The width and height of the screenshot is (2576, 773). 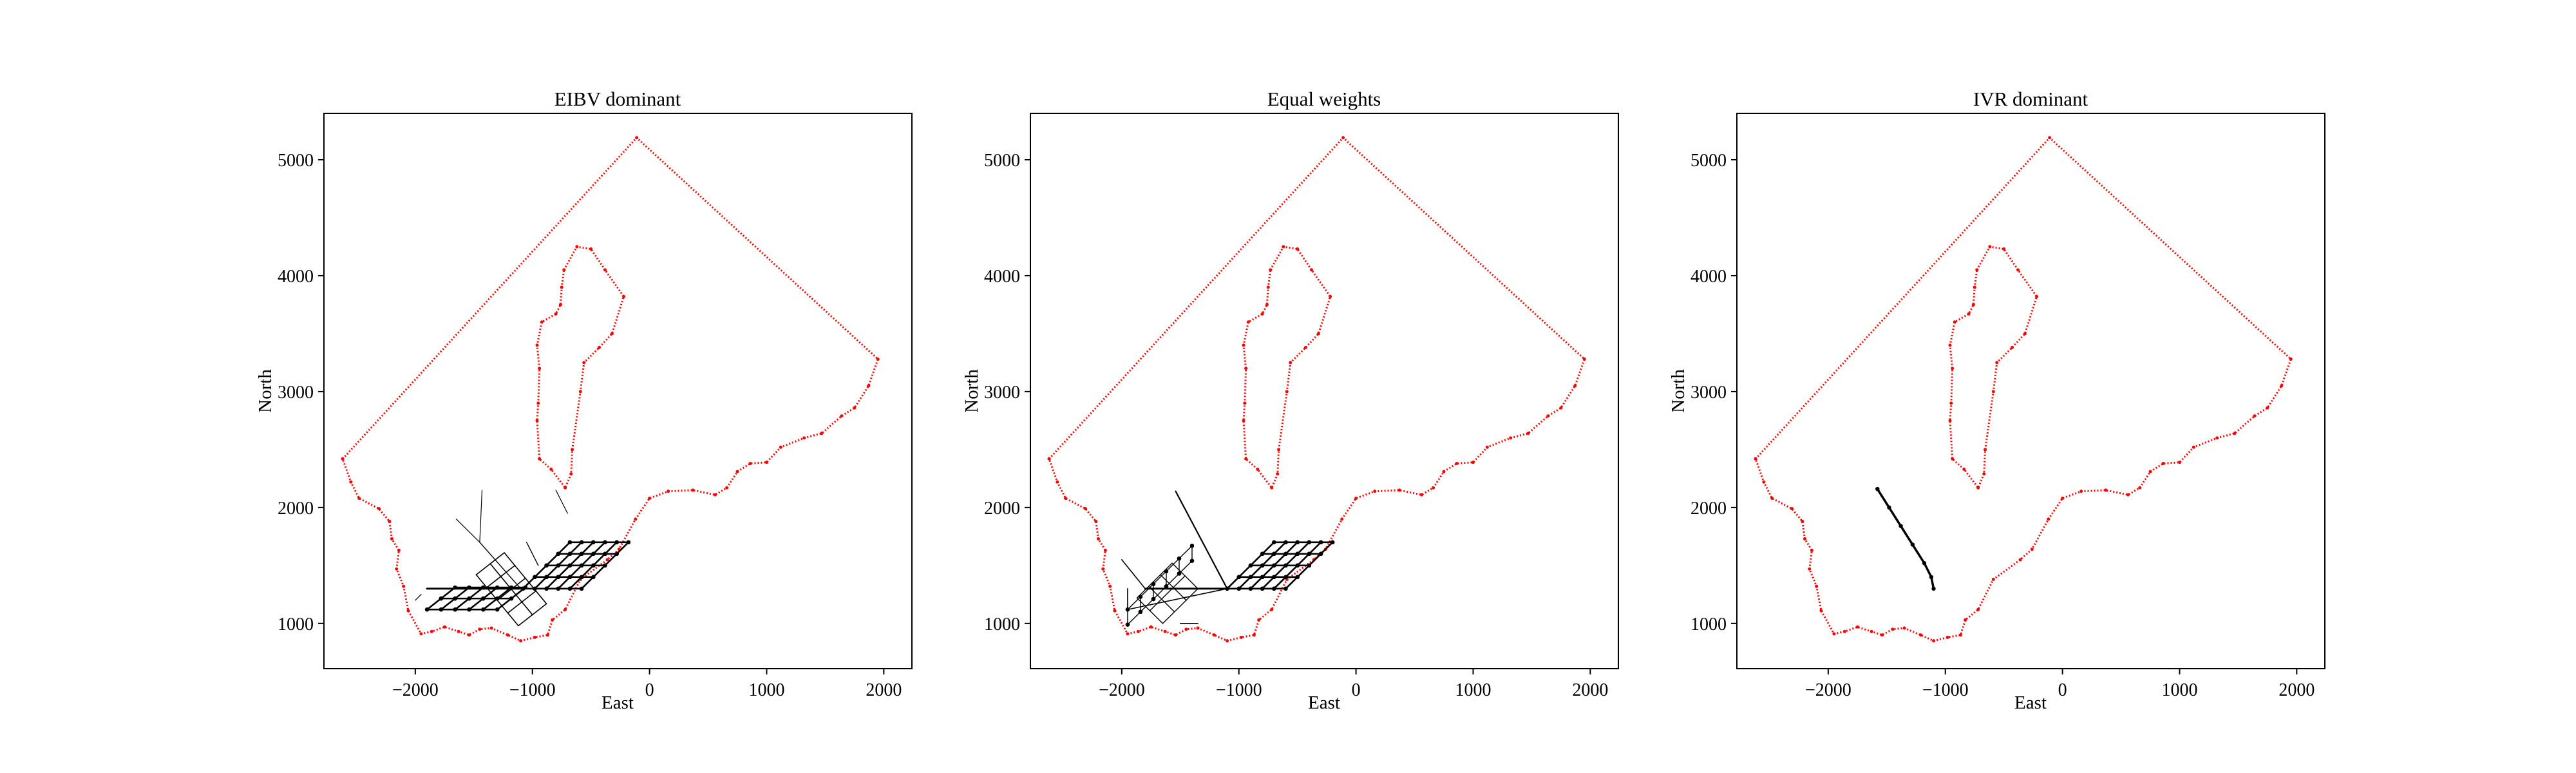 I want to click on y-tick-label: 4000, so click(x=296, y=277).